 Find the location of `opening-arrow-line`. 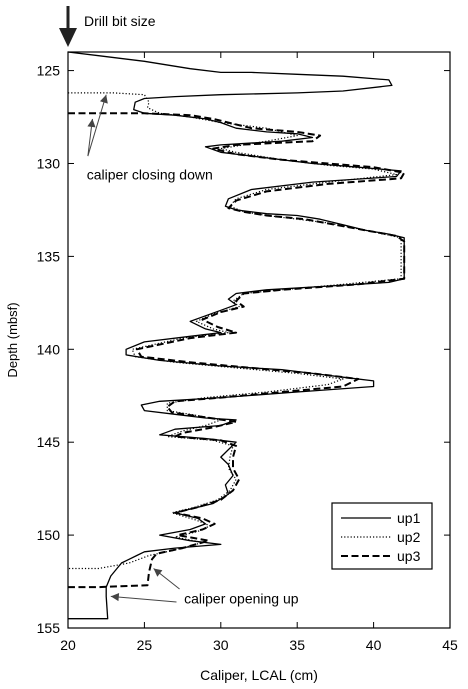

opening-arrow-line is located at coordinates (143, 599).